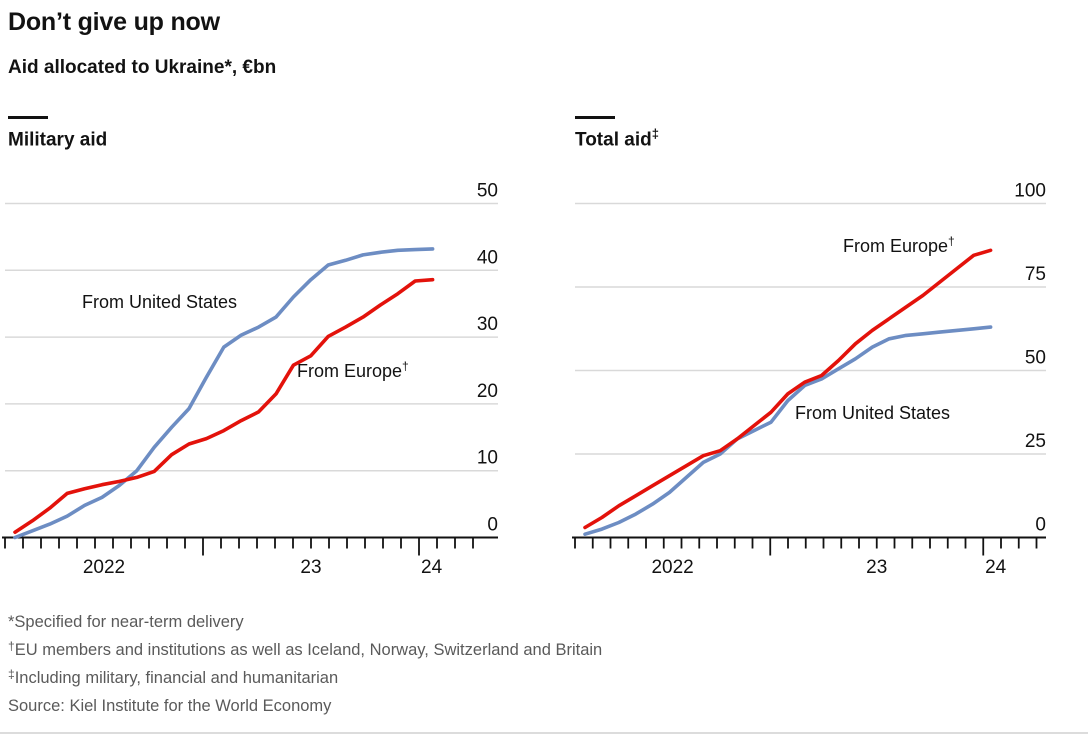 The image size is (1088, 734). What do you see at coordinates (405, 366) in the screenshot?
I see `series-label-europe-military-sup: †` at bounding box center [405, 366].